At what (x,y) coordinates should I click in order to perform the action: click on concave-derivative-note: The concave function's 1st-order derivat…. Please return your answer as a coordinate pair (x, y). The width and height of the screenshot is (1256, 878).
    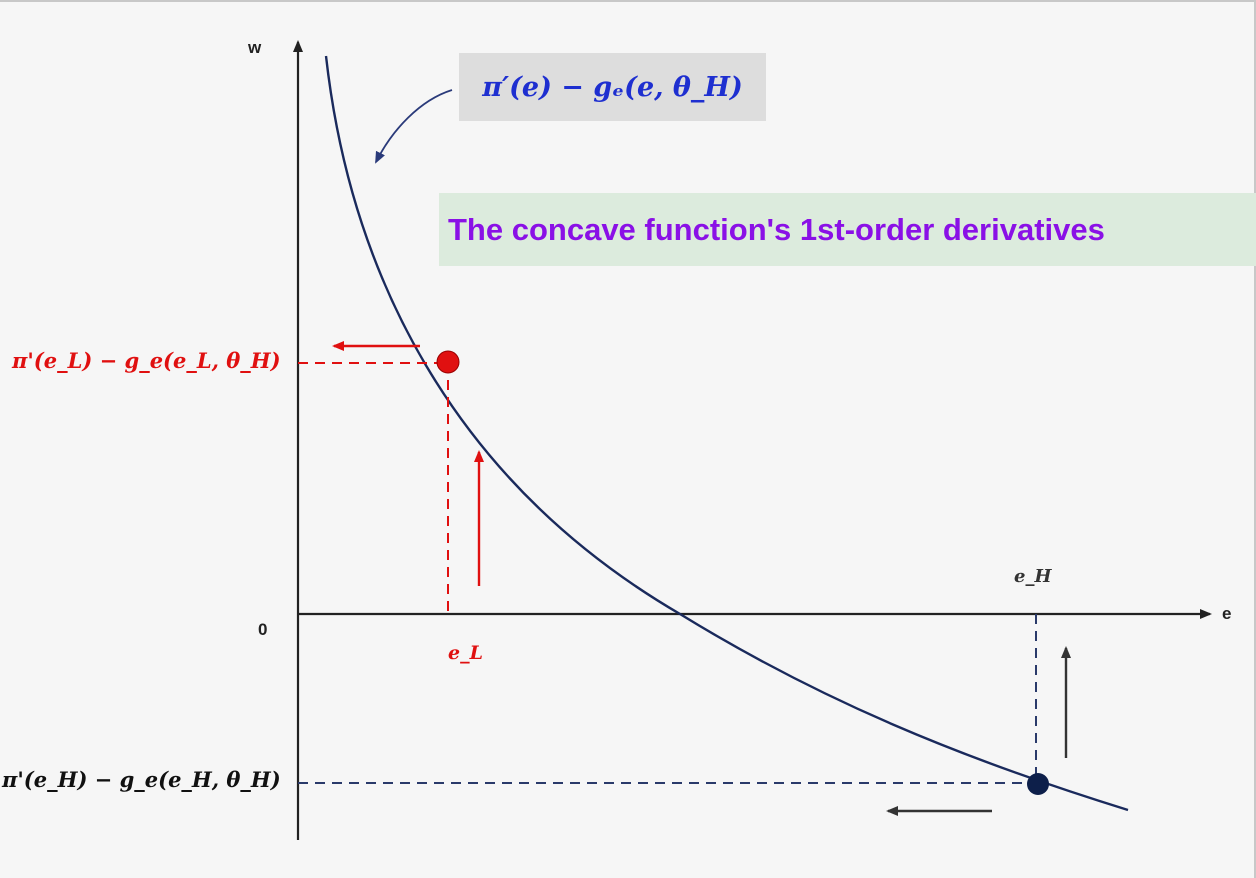
    Looking at the image, I should click on (847, 229).